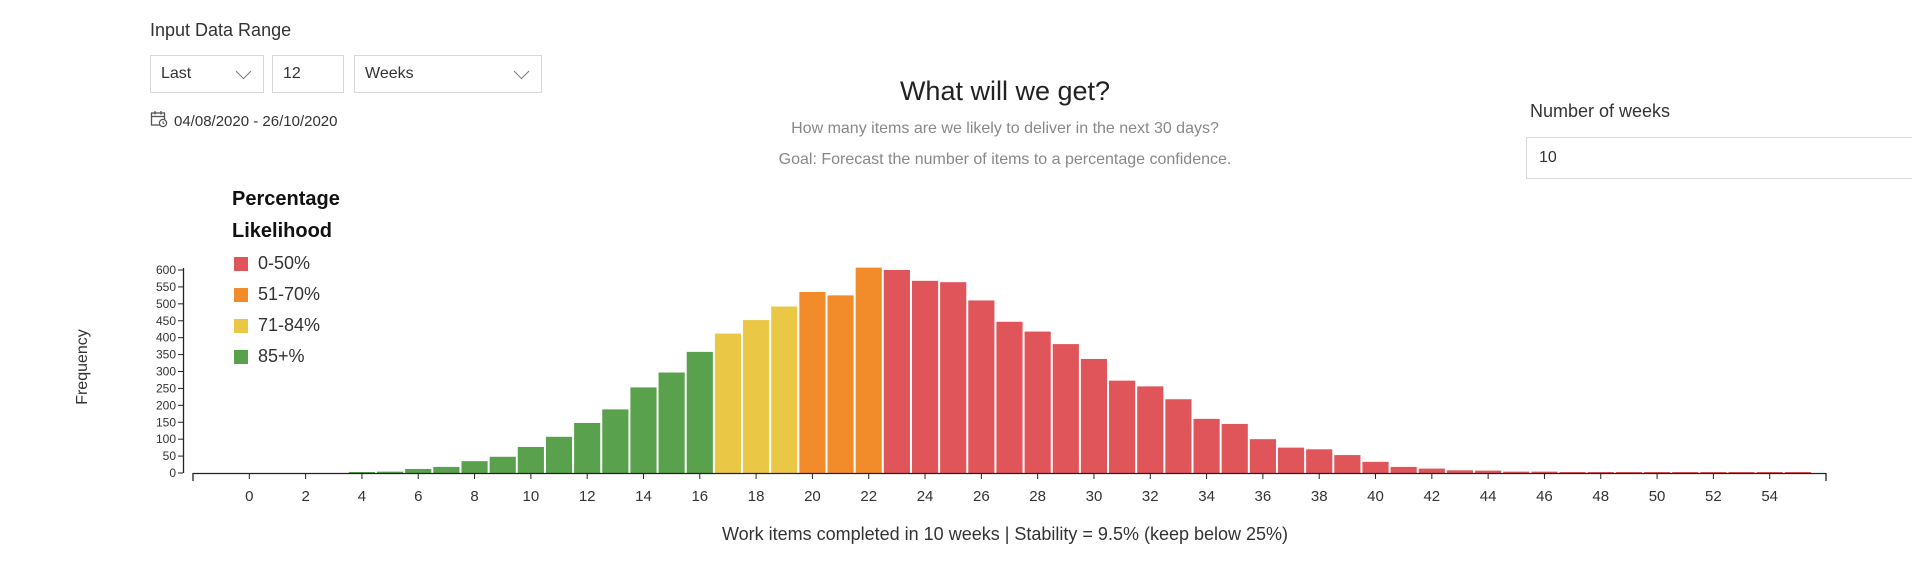 Image resolution: width=1912 pixels, height=574 pixels. I want to click on number-of-weeks-label: Number of weeks, so click(1600, 111).